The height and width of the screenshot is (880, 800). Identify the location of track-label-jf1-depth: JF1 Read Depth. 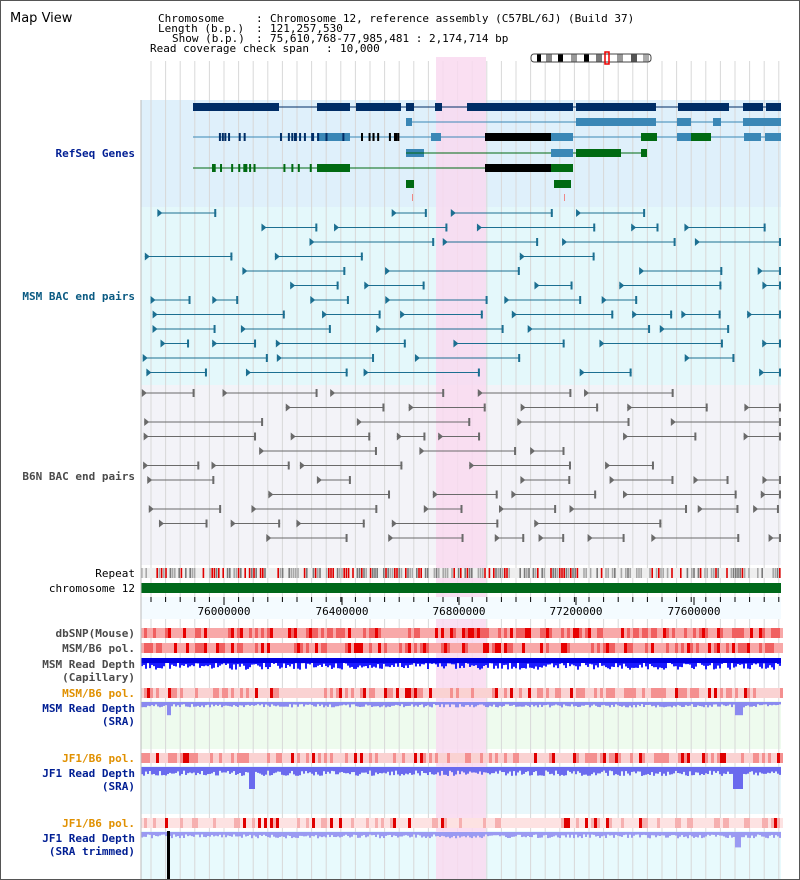
(88, 773).